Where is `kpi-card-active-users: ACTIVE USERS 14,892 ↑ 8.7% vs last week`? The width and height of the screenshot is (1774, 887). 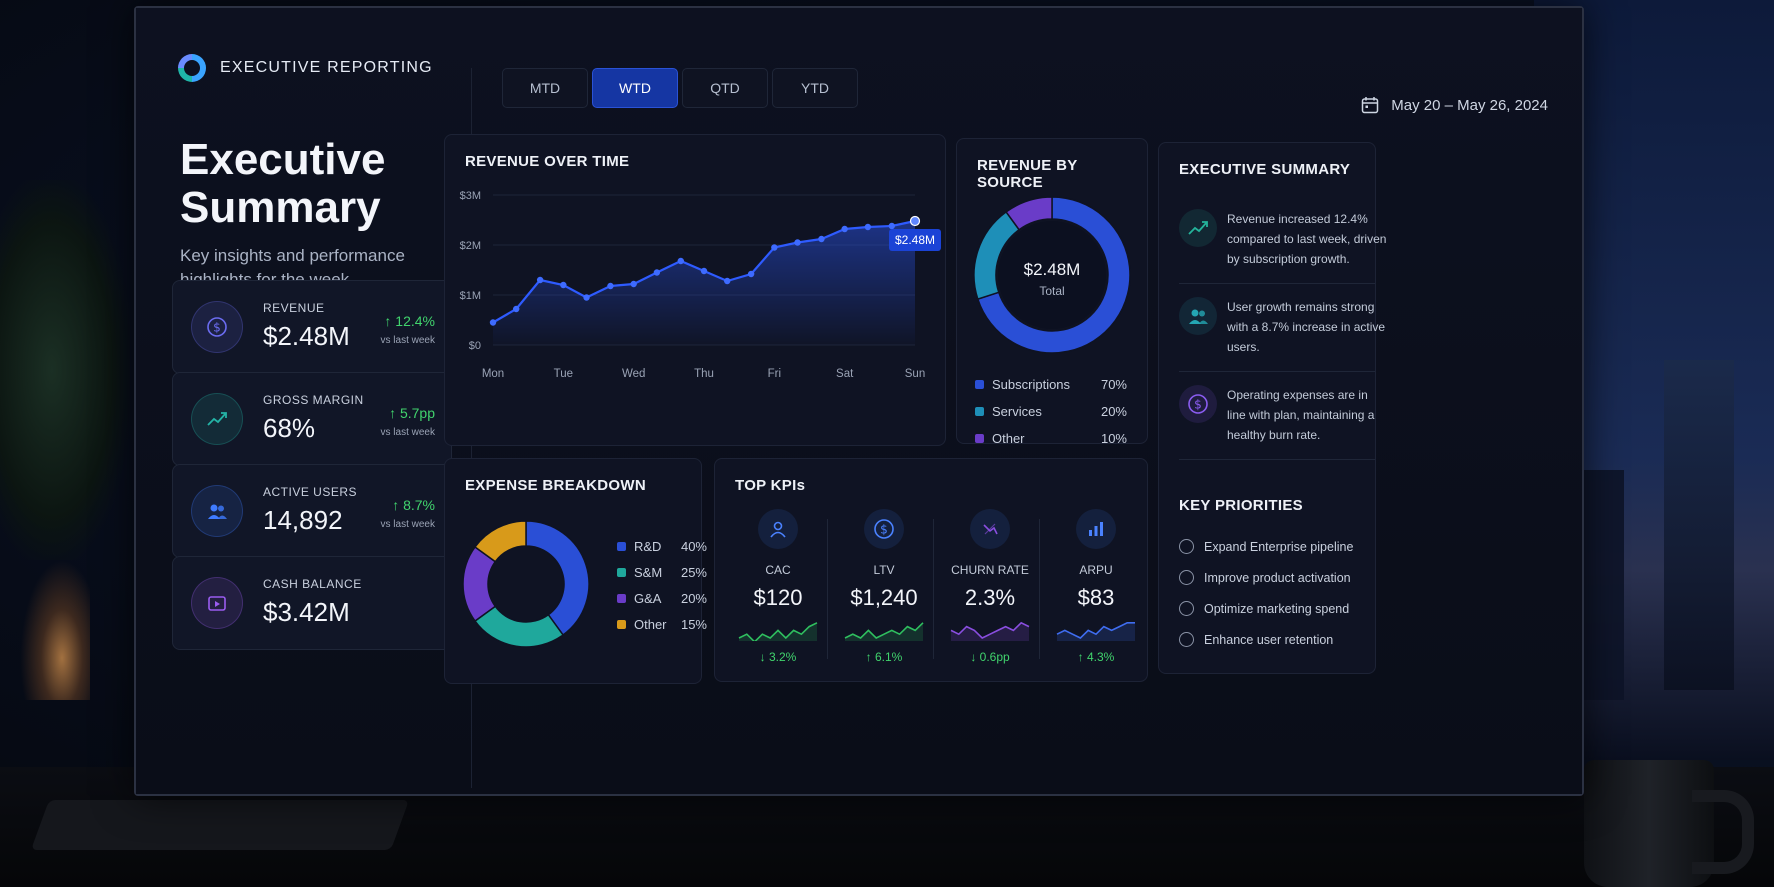 kpi-card-active-users: ACTIVE USERS 14,892 ↑ 8.7% vs last week is located at coordinates (312, 511).